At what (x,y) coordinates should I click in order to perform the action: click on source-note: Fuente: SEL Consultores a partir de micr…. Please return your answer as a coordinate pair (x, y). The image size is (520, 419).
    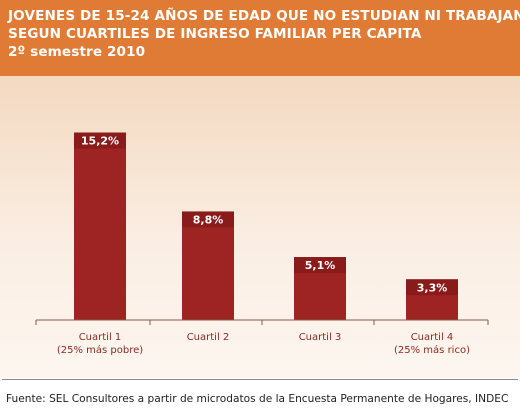
    Looking at the image, I should click on (257, 399).